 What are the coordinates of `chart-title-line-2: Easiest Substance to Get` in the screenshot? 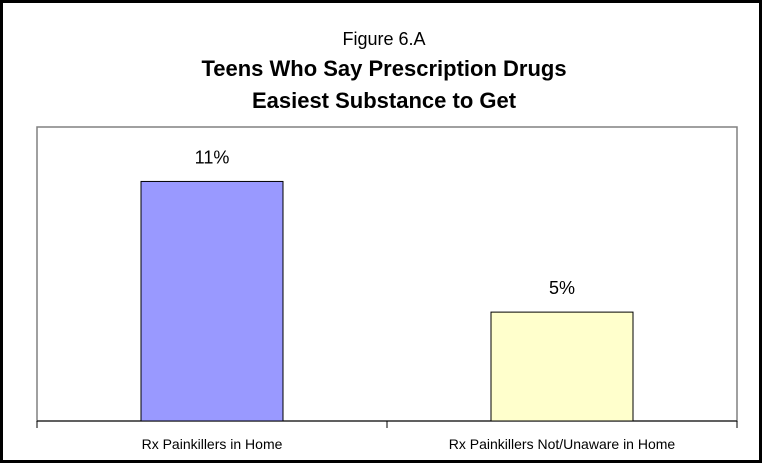 It's located at (384, 100).